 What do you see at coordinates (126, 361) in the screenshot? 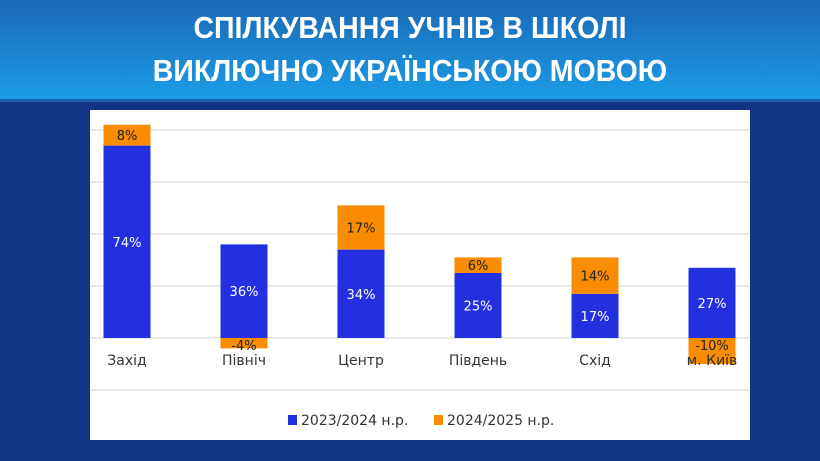
I see `category-label: Захід` at bounding box center [126, 361].